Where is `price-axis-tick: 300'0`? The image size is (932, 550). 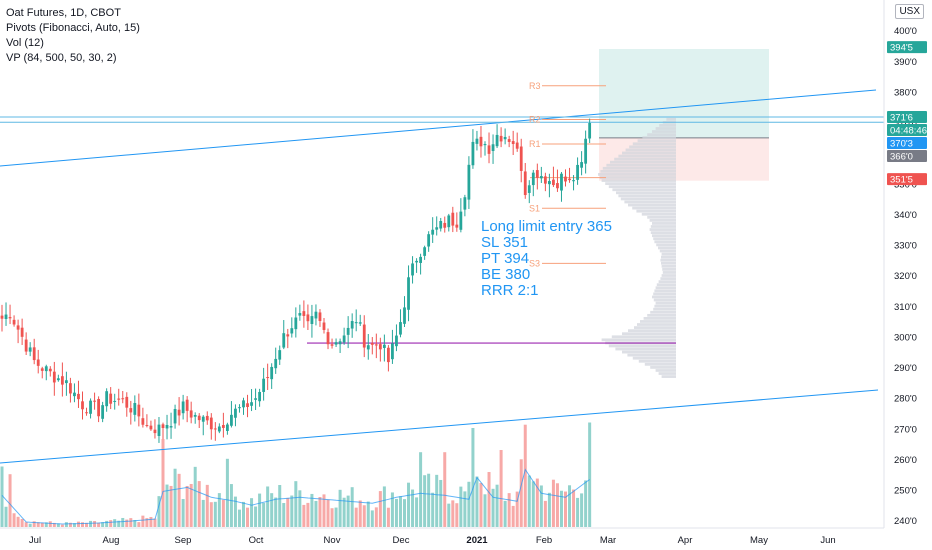 price-axis-tick: 300'0 is located at coordinates (905, 337).